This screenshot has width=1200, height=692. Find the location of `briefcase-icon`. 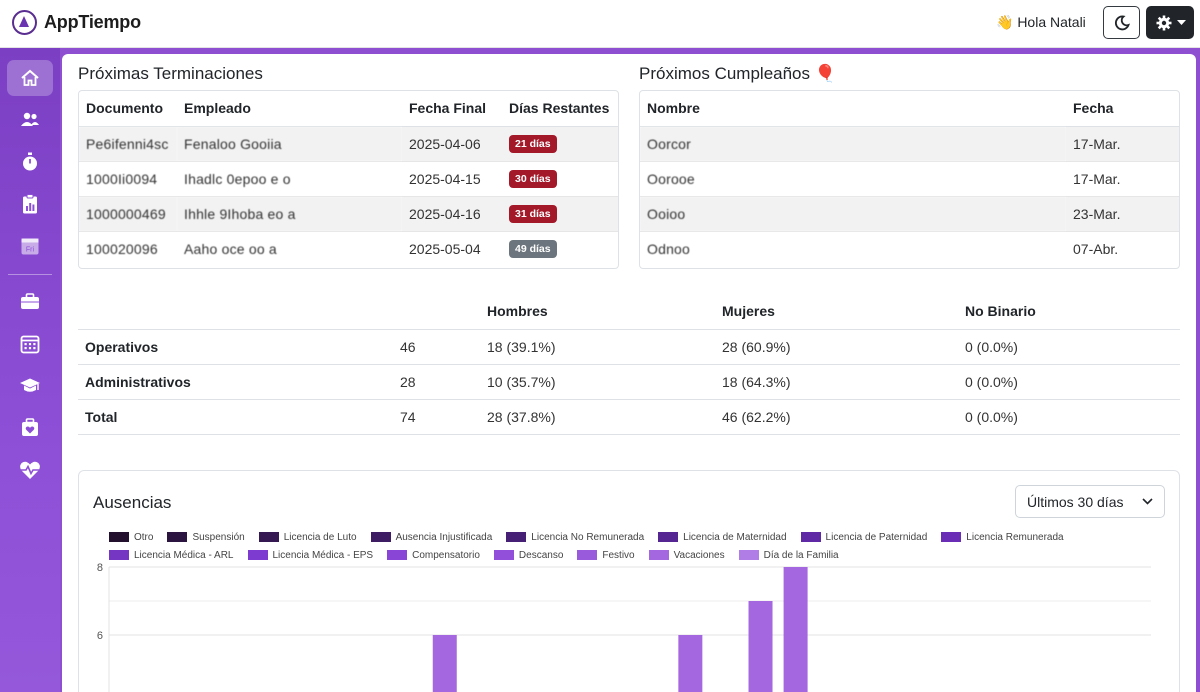

briefcase-icon is located at coordinates (30, 301).